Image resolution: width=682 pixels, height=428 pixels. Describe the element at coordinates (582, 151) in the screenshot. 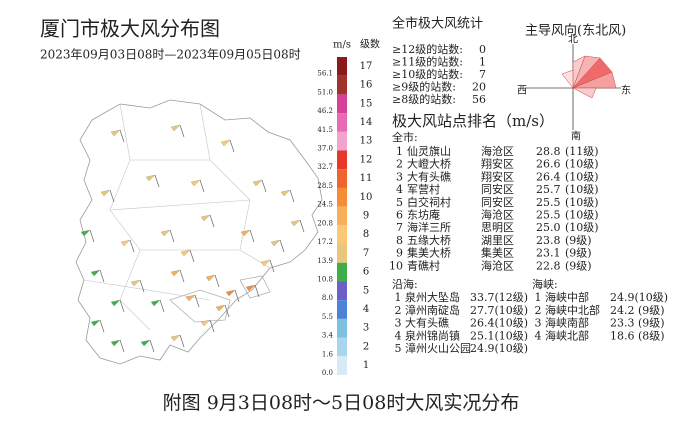

I see `table-cell: (11级)` at that location.